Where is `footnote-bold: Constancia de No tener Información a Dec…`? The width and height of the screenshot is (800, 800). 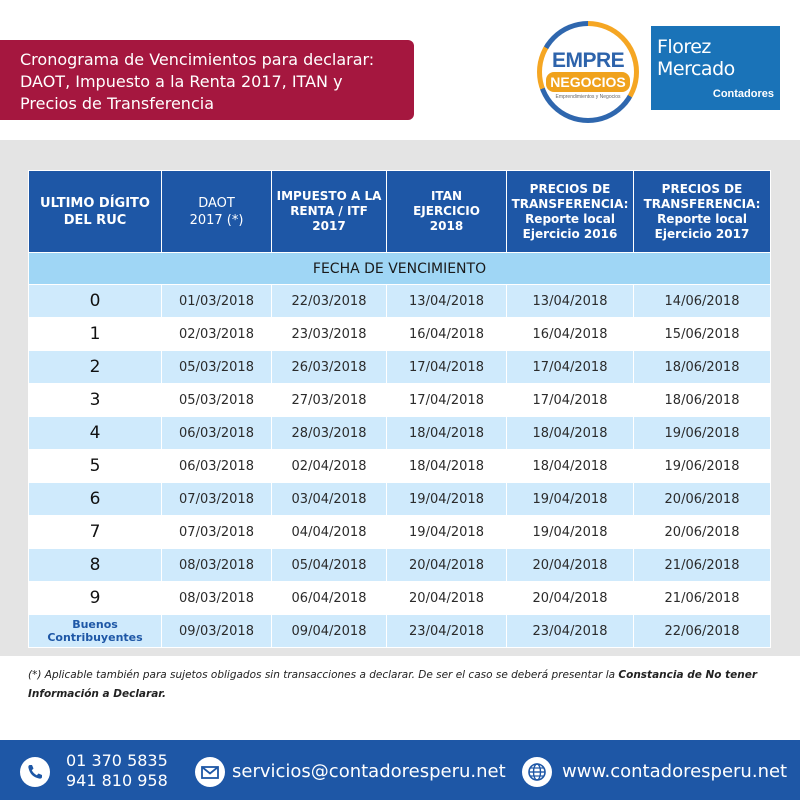
footnote-bold: Constancia de No tener Información a Dec… is located at coordinates (393, 684).